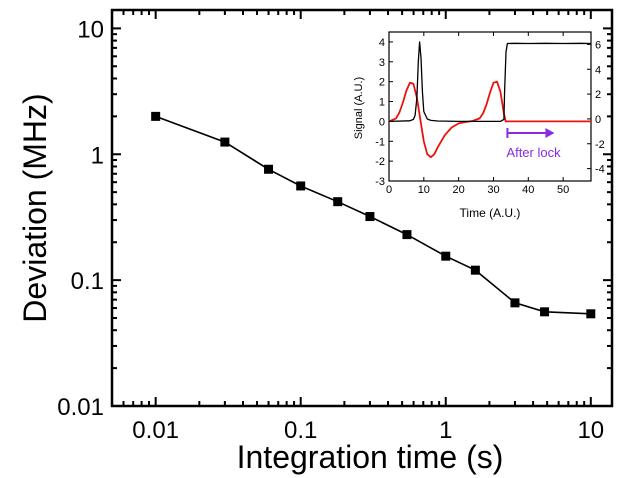 The width and height of the screenshot is (623, 478). I want to click on main-y-tick-label: 10, so click(90, 29).